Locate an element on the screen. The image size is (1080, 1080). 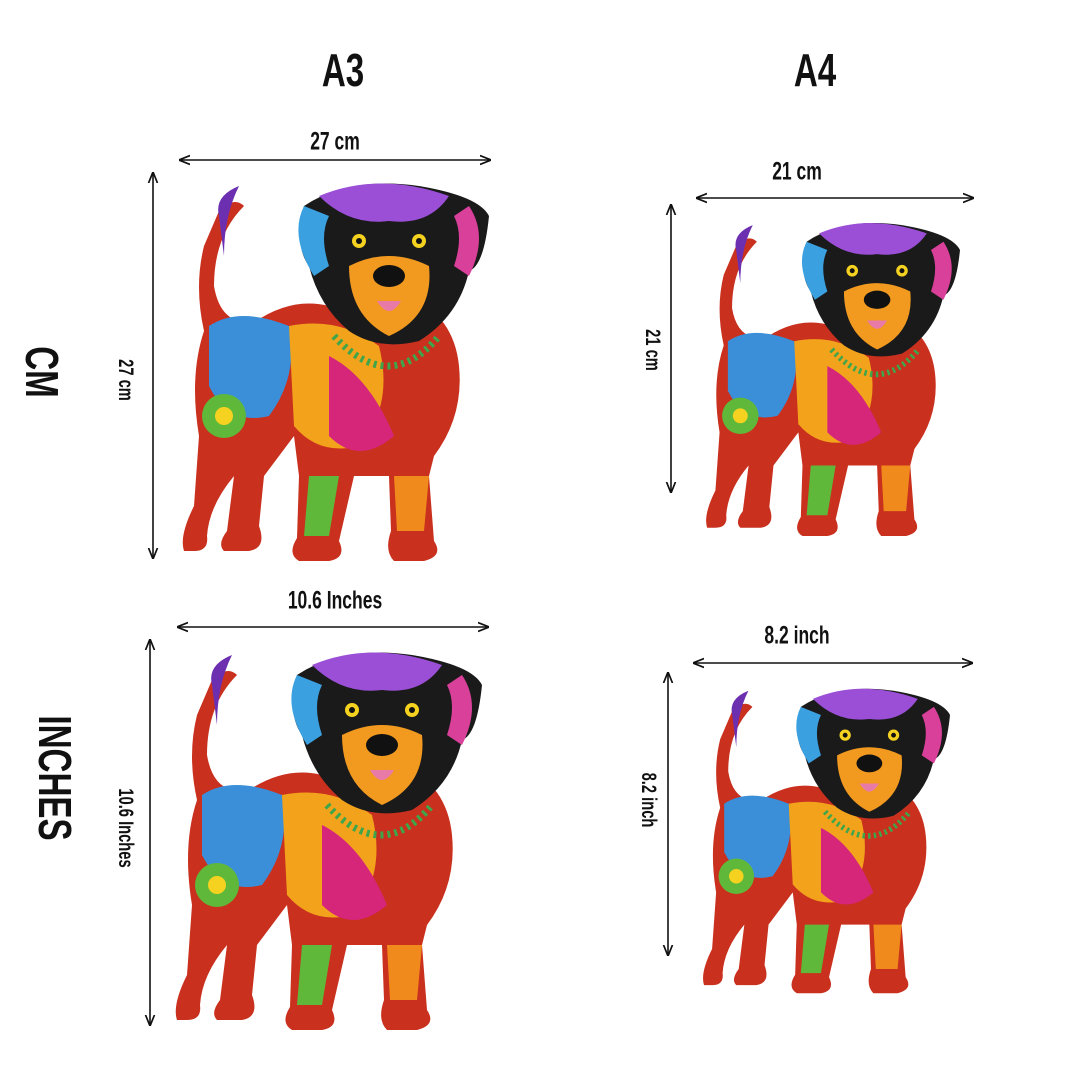
width-label-a3-cm: 27 cm is located at coordinates (335, 141).